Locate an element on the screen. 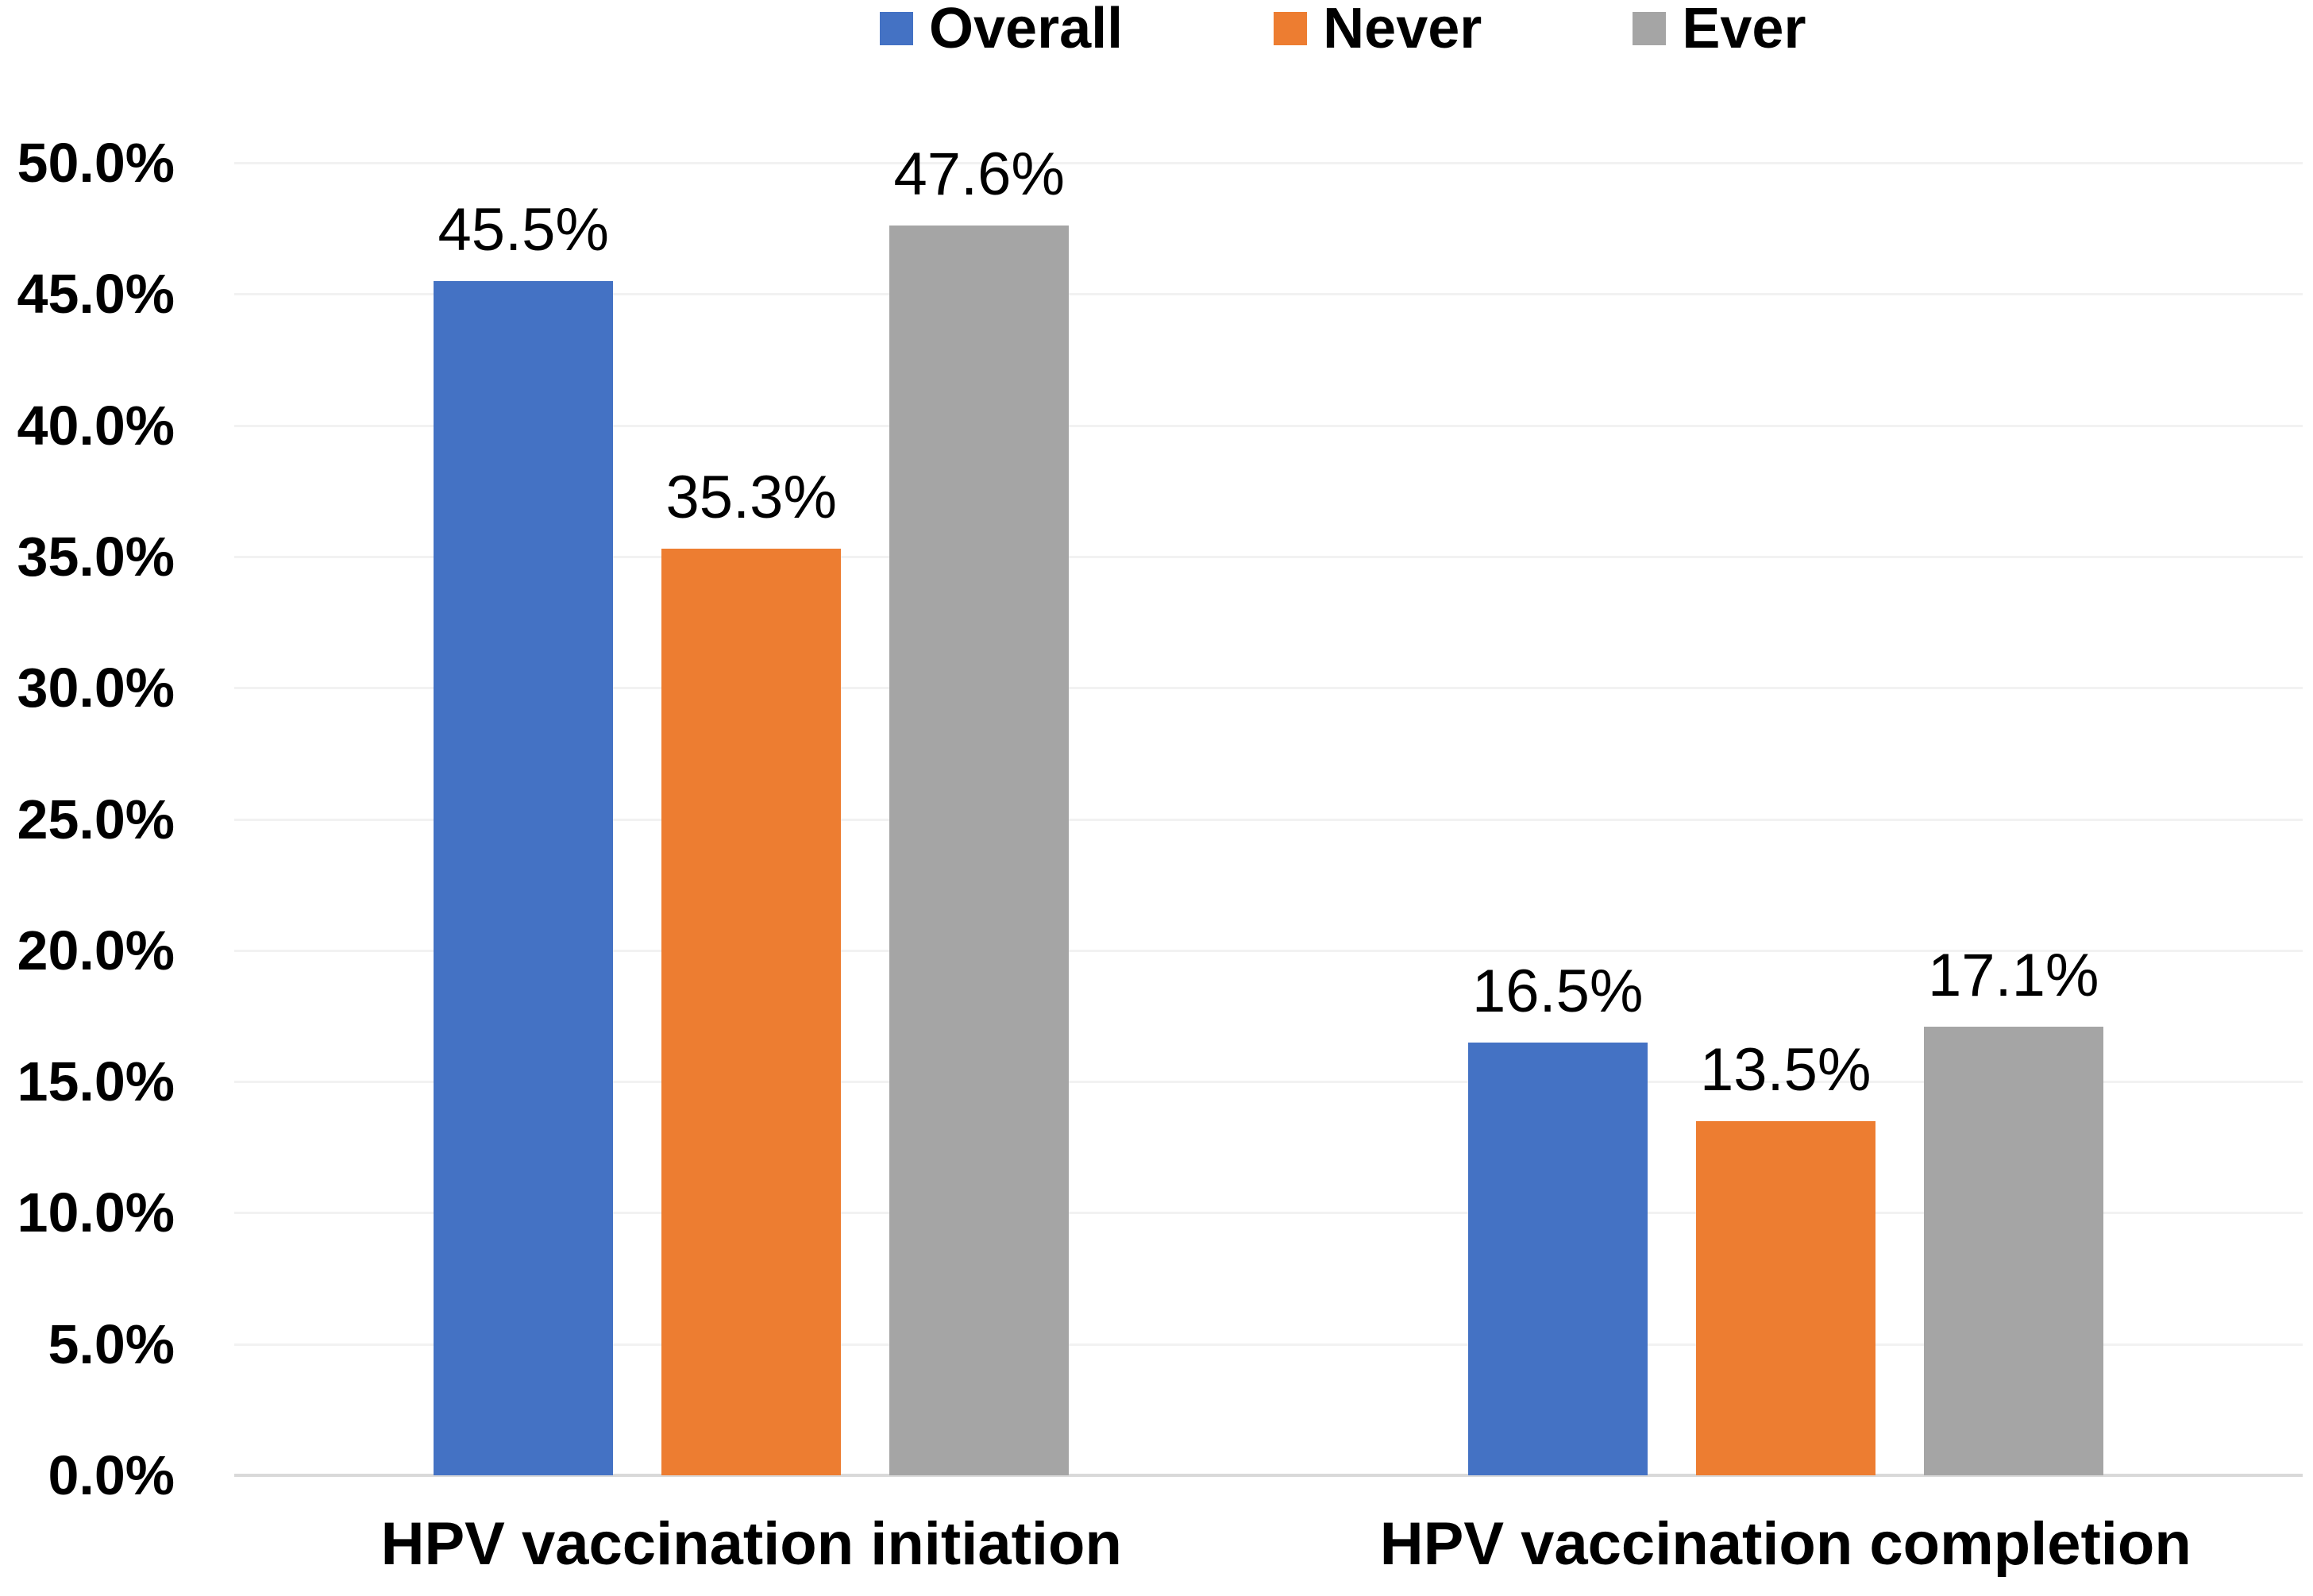 The image size is (2313, 1596). bar-value-label: 47.6% is located at coordinates (979, 175).